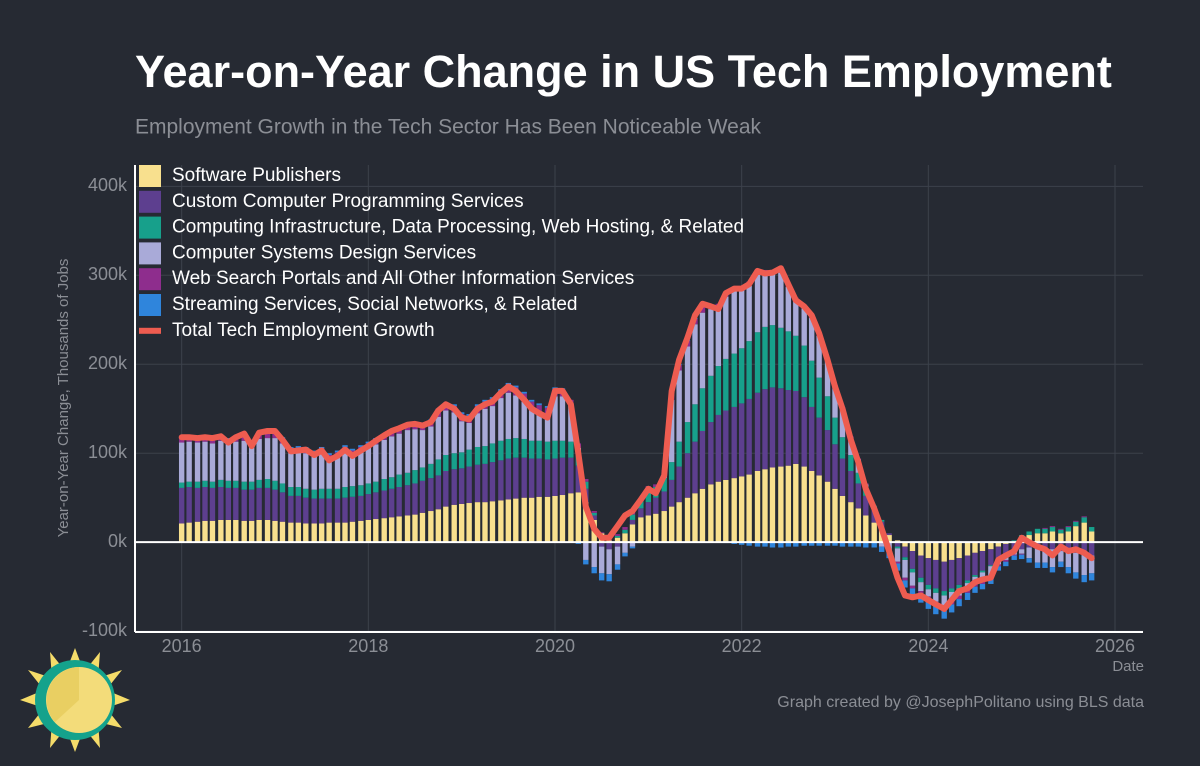 This screenshot has height=766, width=1200. I want to click on x-tick-label: 2022, so click(742, 646).